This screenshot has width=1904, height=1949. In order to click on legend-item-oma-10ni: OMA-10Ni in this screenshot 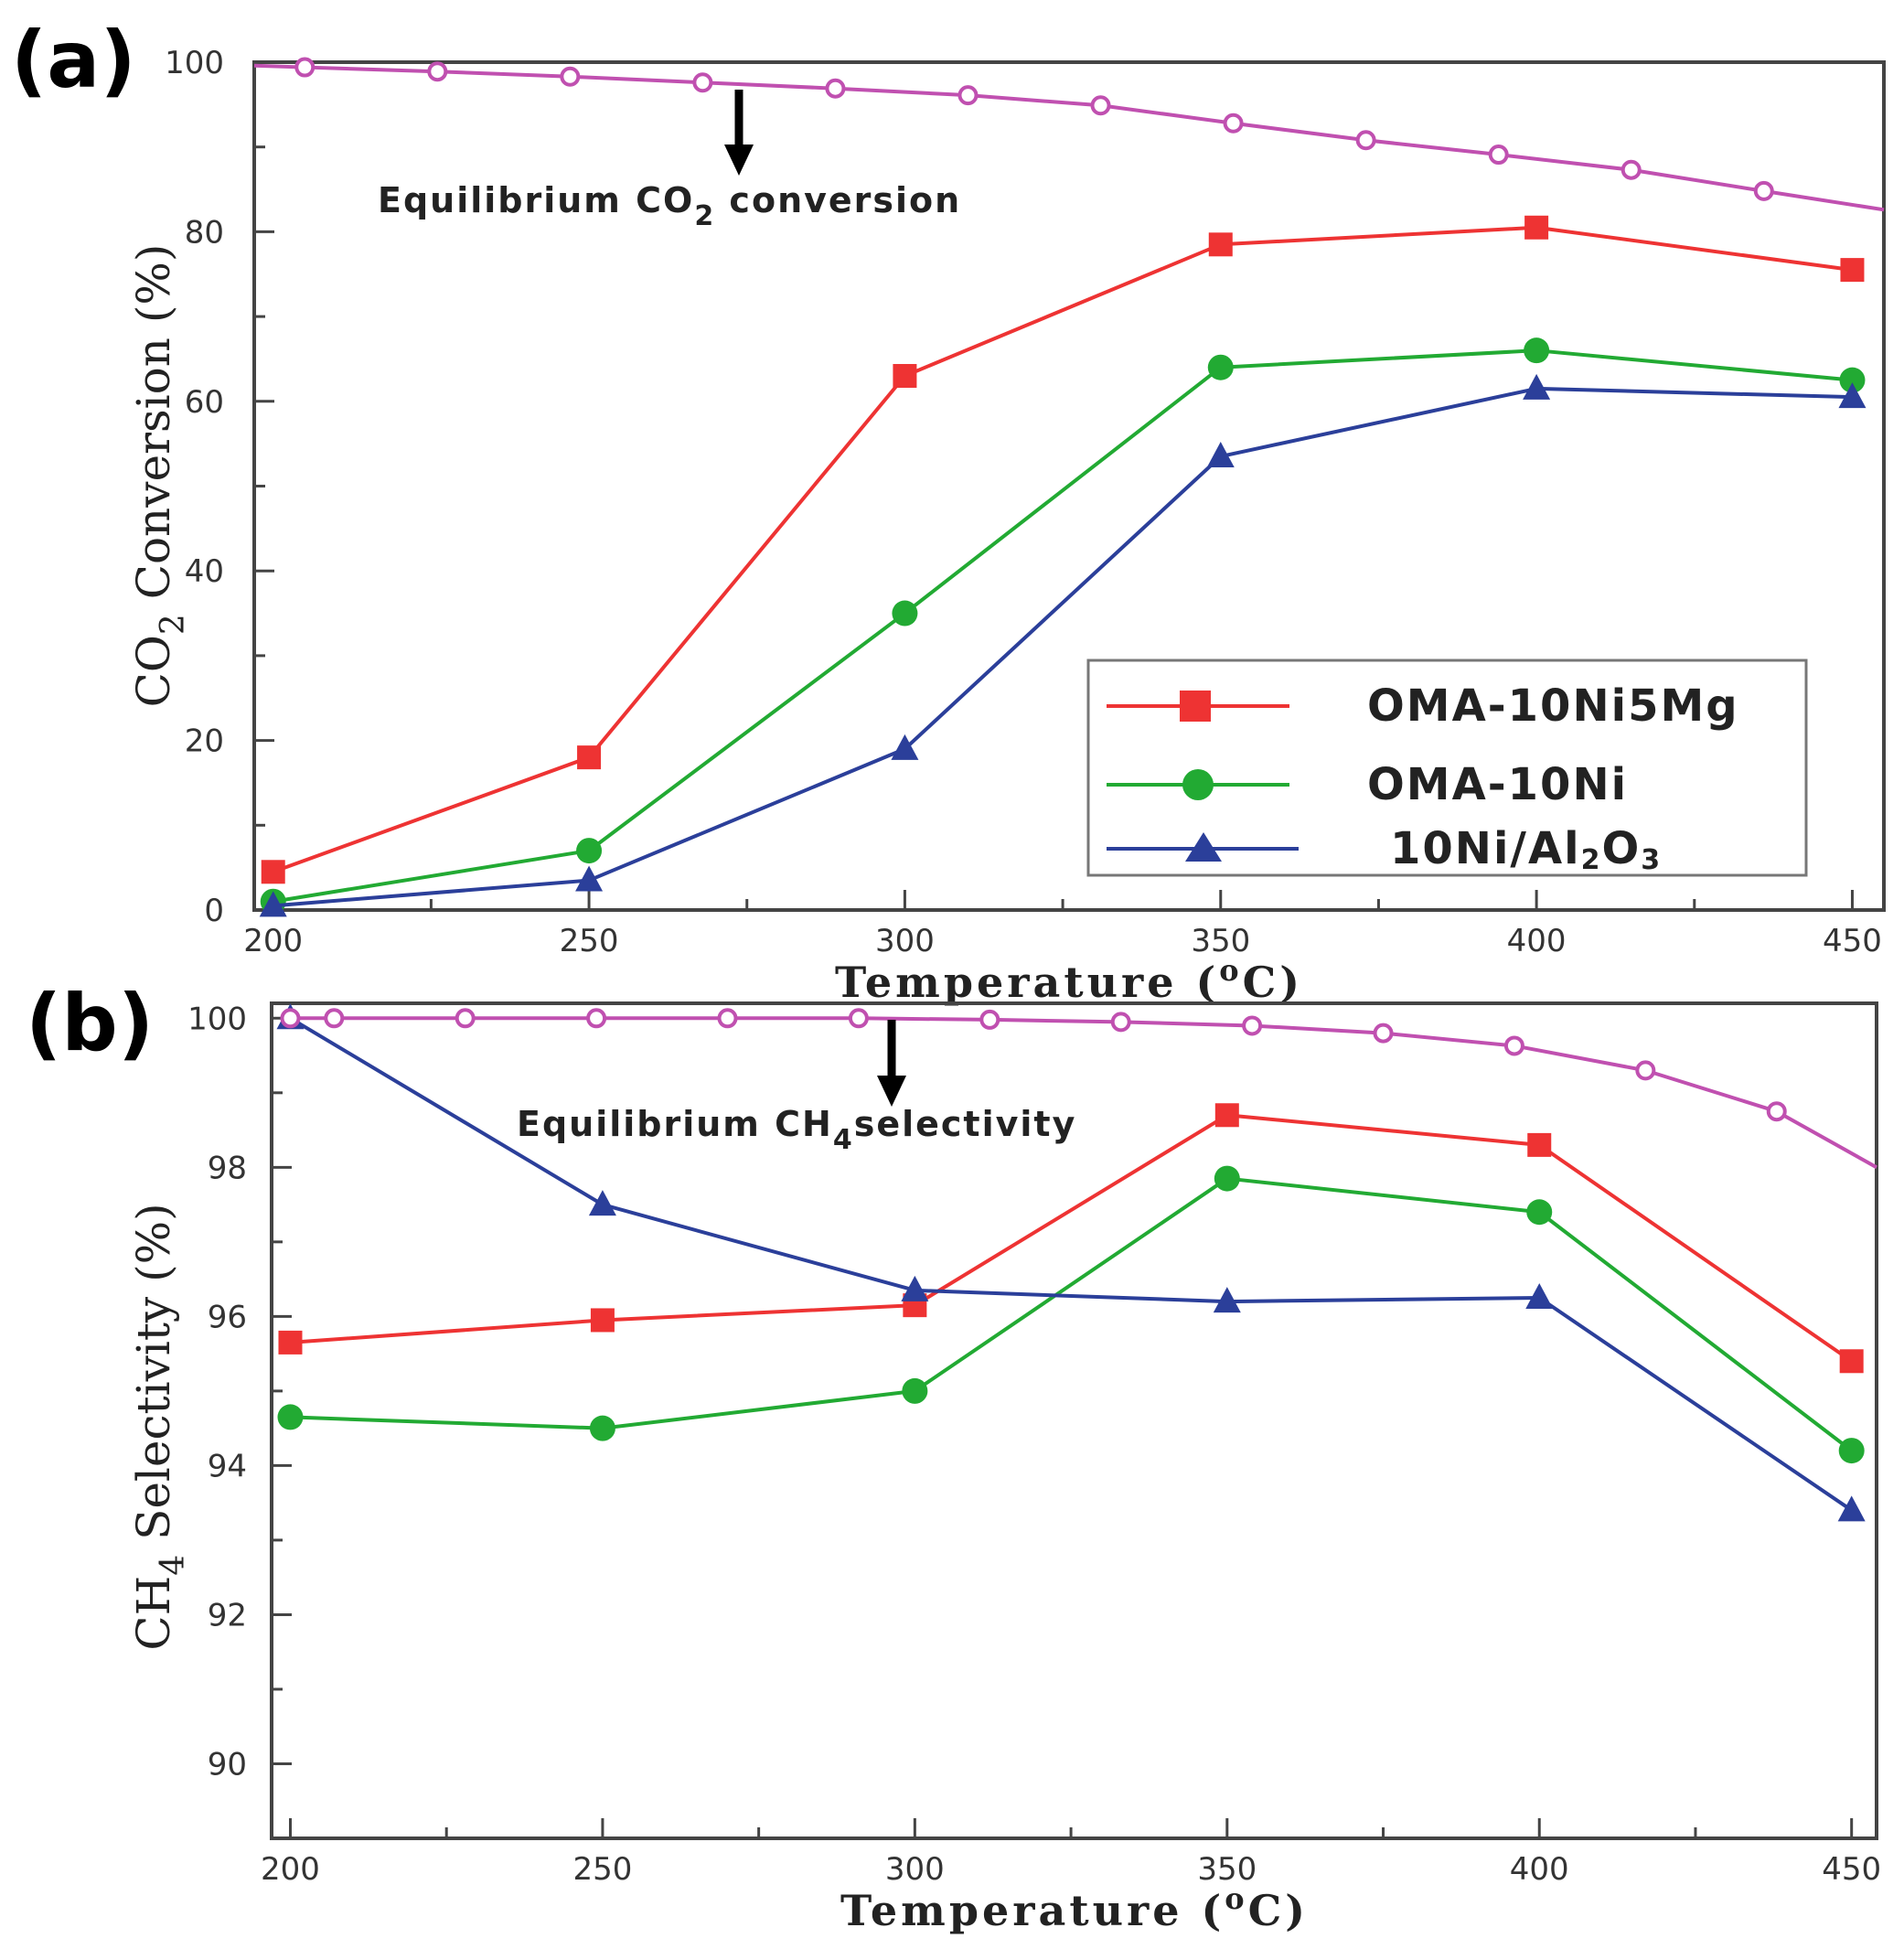, I will do `click(1367, 784)`.